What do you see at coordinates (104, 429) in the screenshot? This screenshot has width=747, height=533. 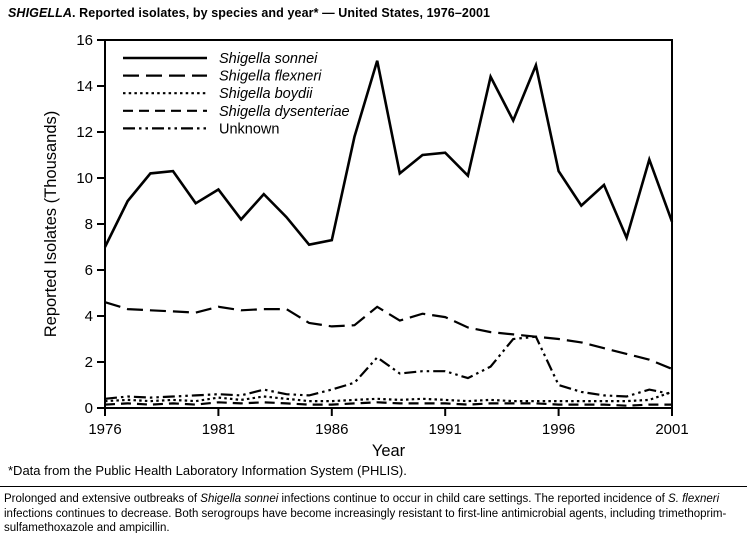 I see `x-tick-label: 1976` at bounding box center [104, 429].